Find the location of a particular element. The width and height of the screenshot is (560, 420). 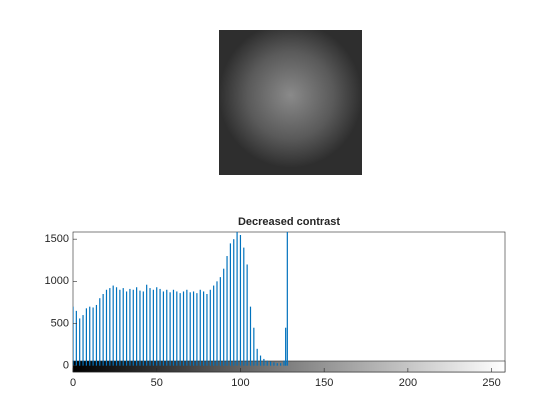

photo is located at coordinates (290, 102).